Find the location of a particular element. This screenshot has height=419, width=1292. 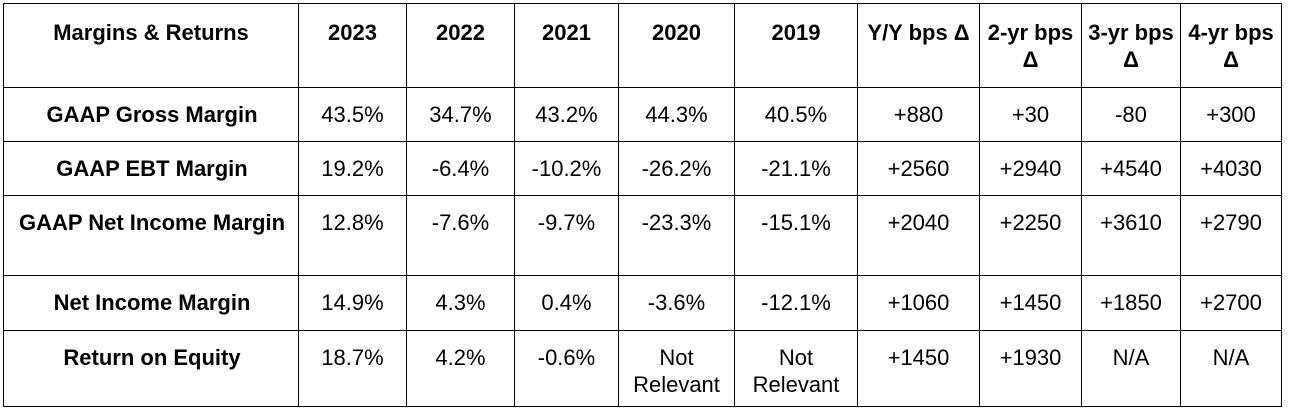

table-cell: 12.8% is located at coordinates (352, 235).